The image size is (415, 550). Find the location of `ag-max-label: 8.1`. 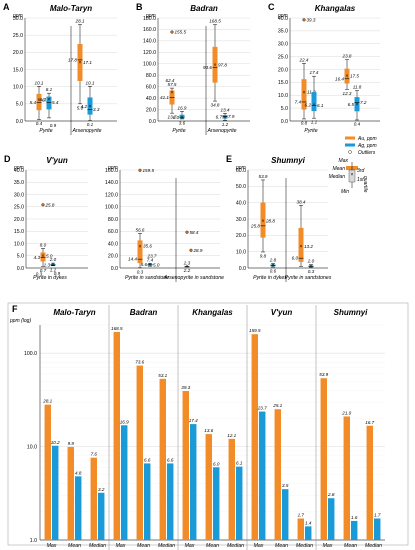

ag-max-label: 8.1 is located at coordinates (49, 89).